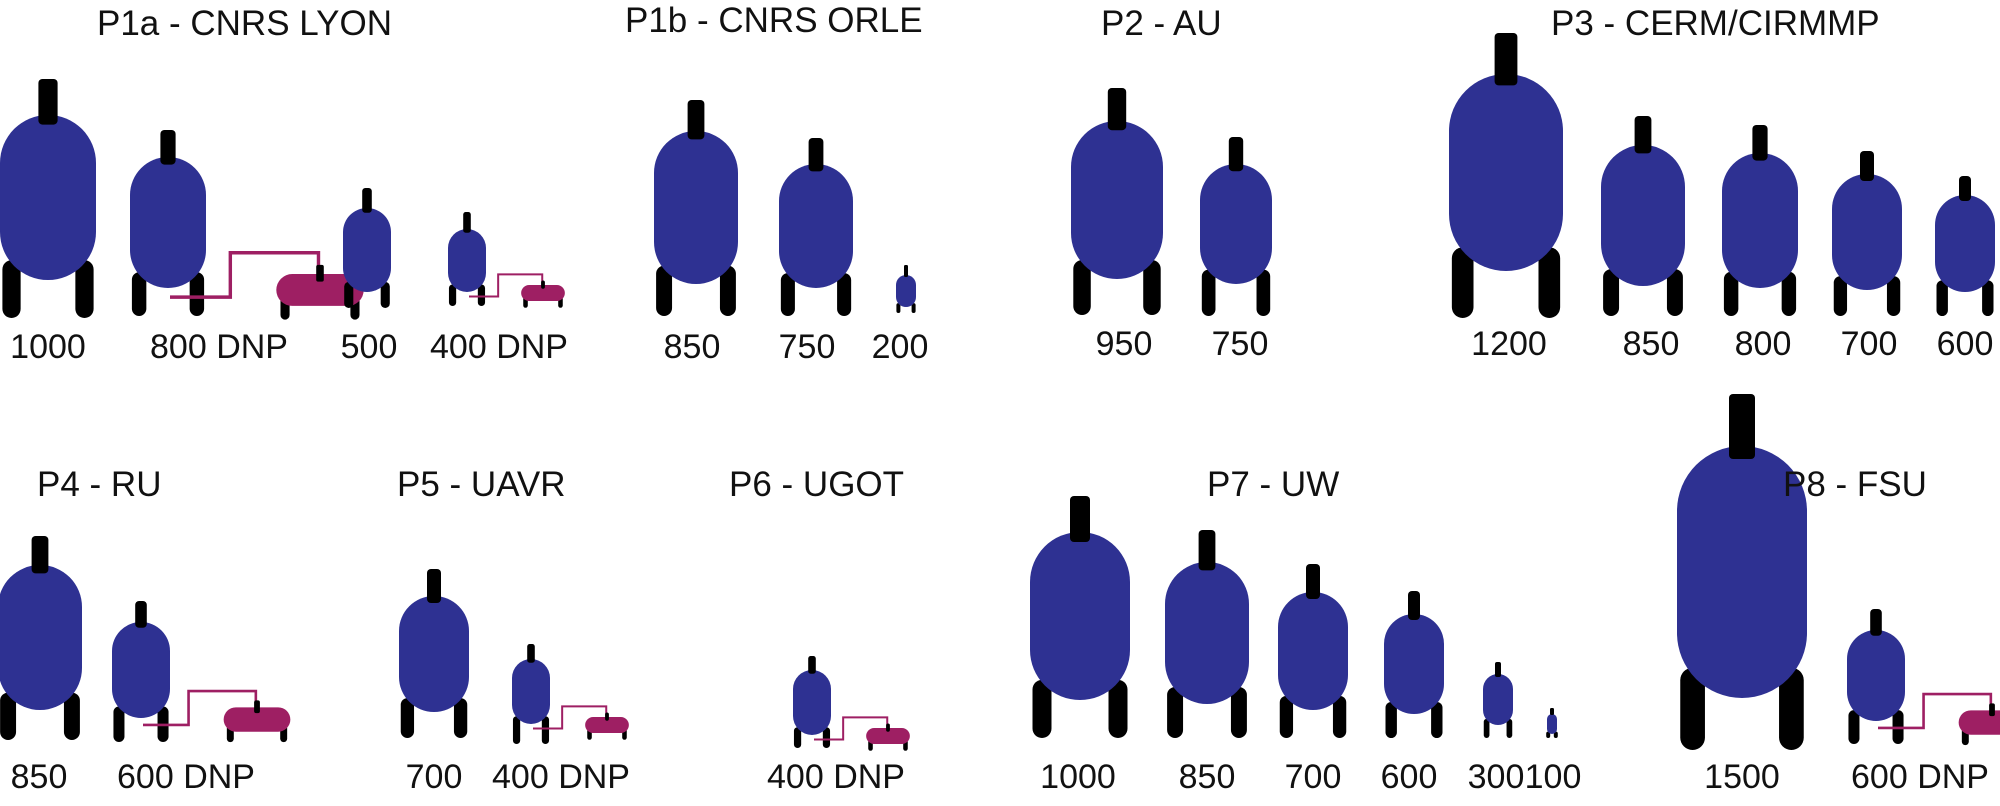 This screenshot has height=806, width=2000. Describe the element at coordinates (1161, 23) in the screenshot. I see `group-title-p2: P2 - AU` at that location.